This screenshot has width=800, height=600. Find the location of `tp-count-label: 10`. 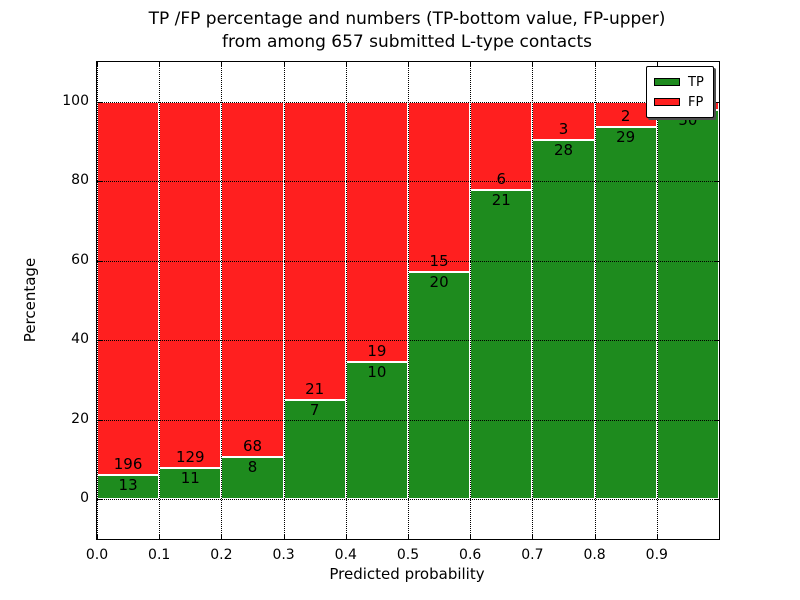

tp-count-label: 10 is located at coordinates (377, 372).